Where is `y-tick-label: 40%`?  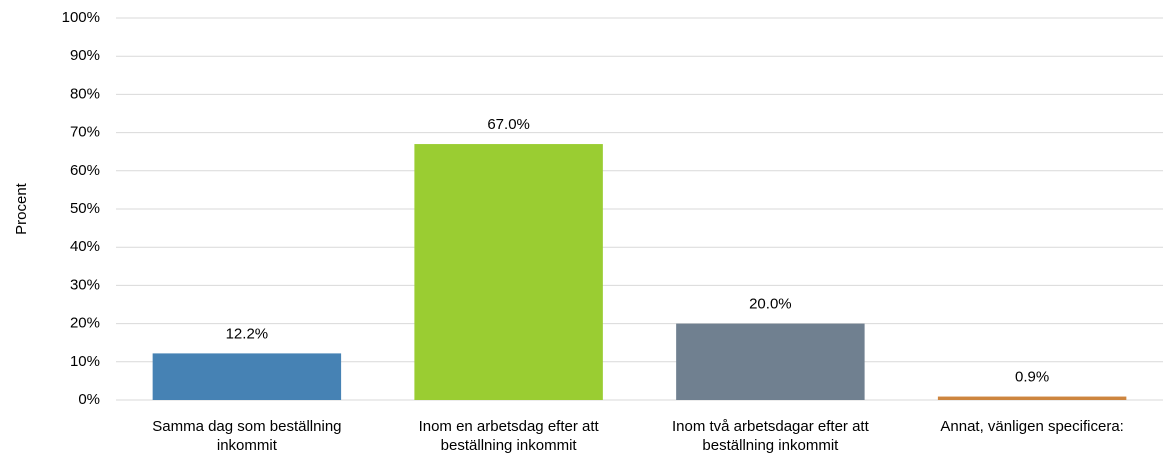
y-tick-label: 40% is located at coordinates (85, 246).